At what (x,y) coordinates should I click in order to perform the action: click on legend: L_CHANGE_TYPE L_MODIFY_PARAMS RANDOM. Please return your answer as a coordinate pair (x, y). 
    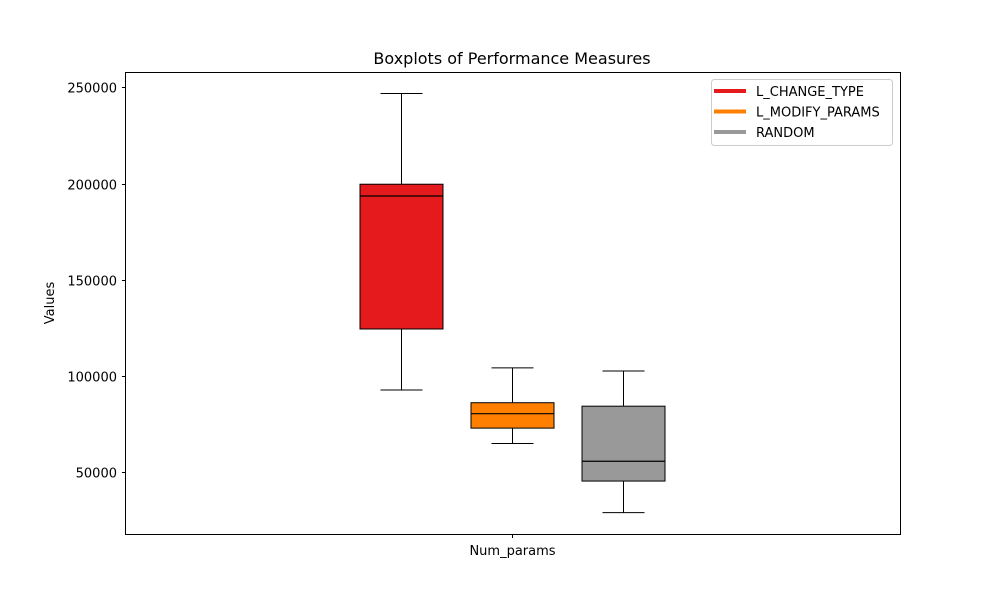
    Looking at the image, I should click on (802, 112).